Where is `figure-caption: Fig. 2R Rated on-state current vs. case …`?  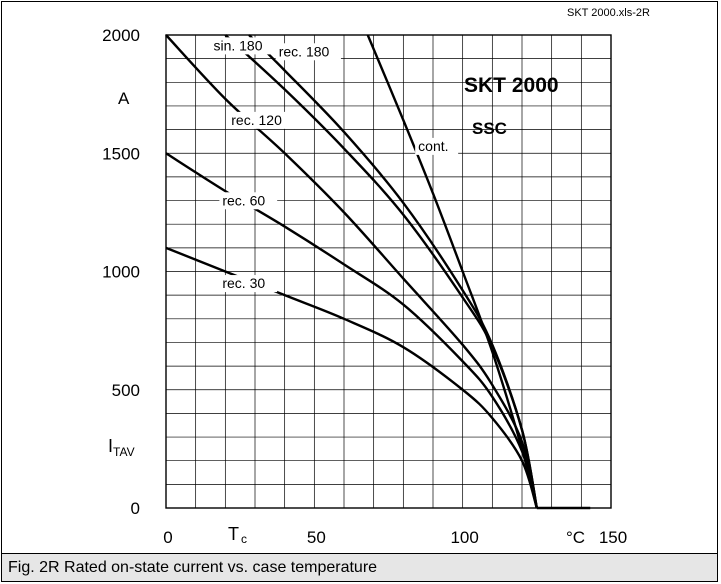 figure-caption: Fig. 2R Rated on-state current vs. case … is located at coordinates (193, 567).